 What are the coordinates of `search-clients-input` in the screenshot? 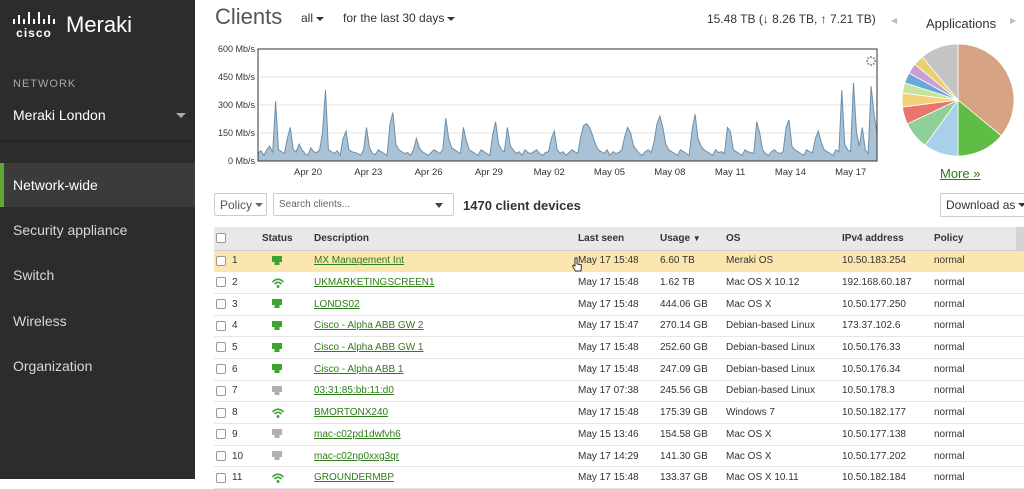 It's located at (363, 204).